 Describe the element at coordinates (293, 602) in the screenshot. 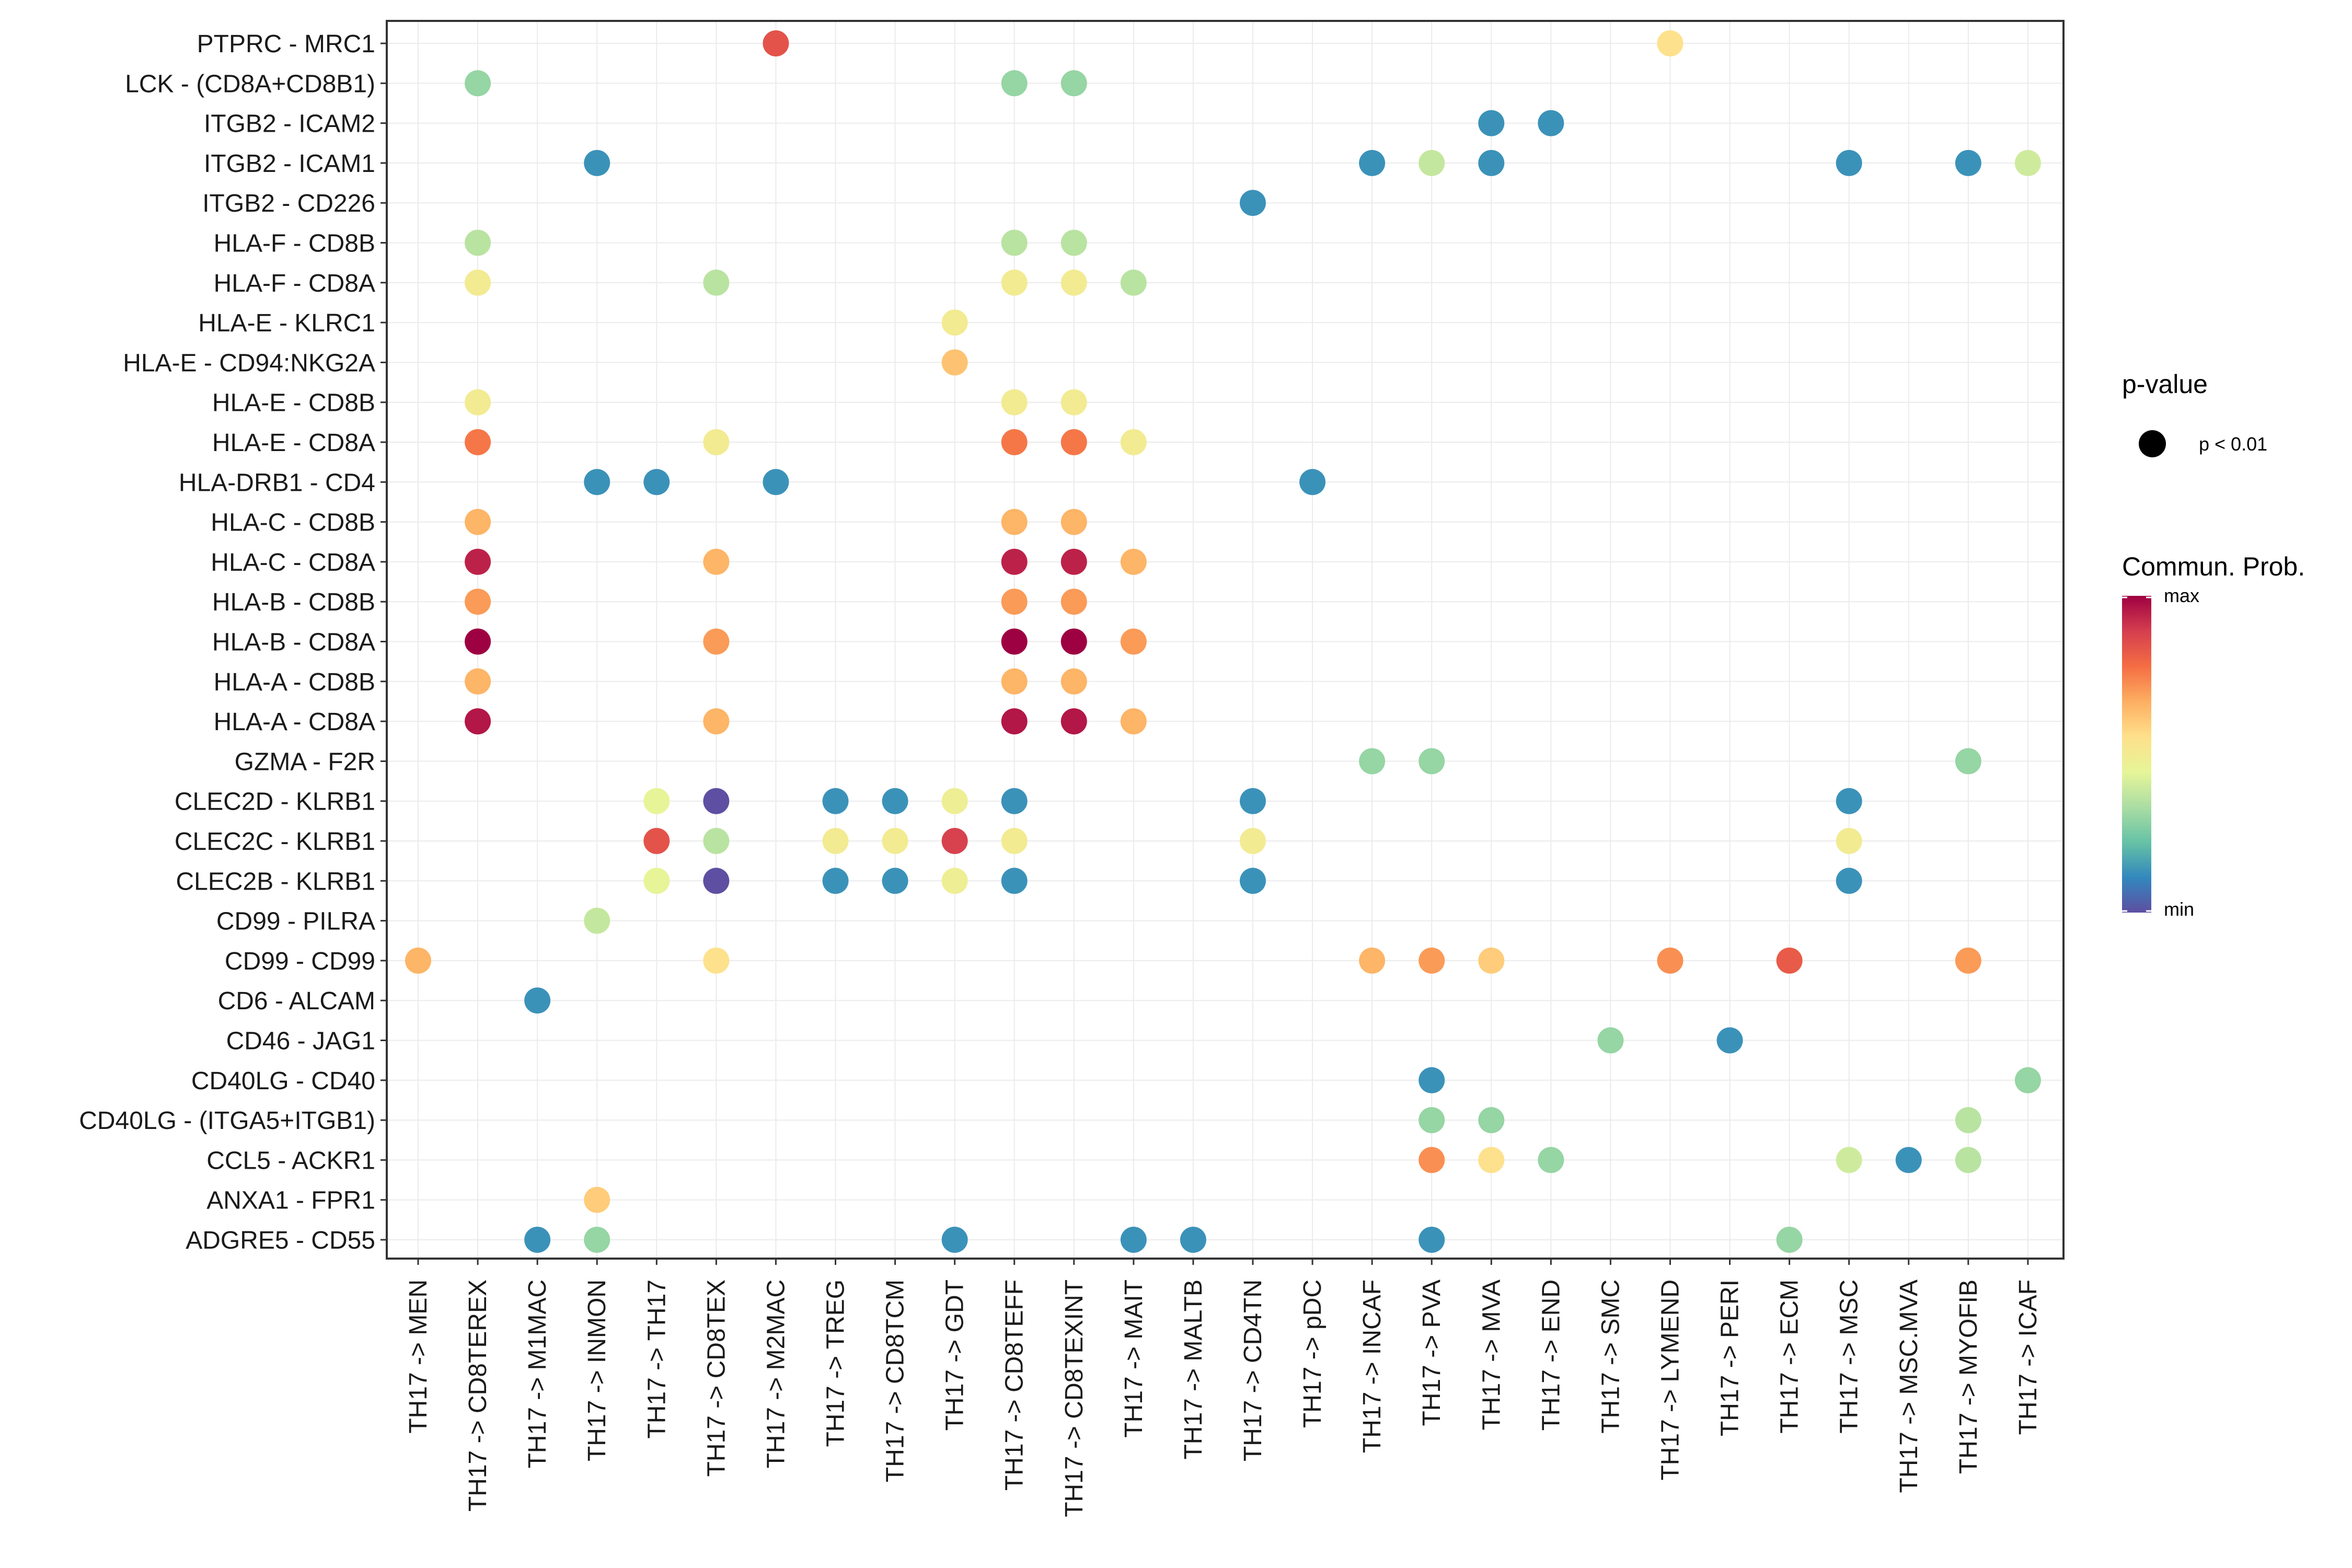

I see `y-tick-label: HLA-B - CD8B` at that location.